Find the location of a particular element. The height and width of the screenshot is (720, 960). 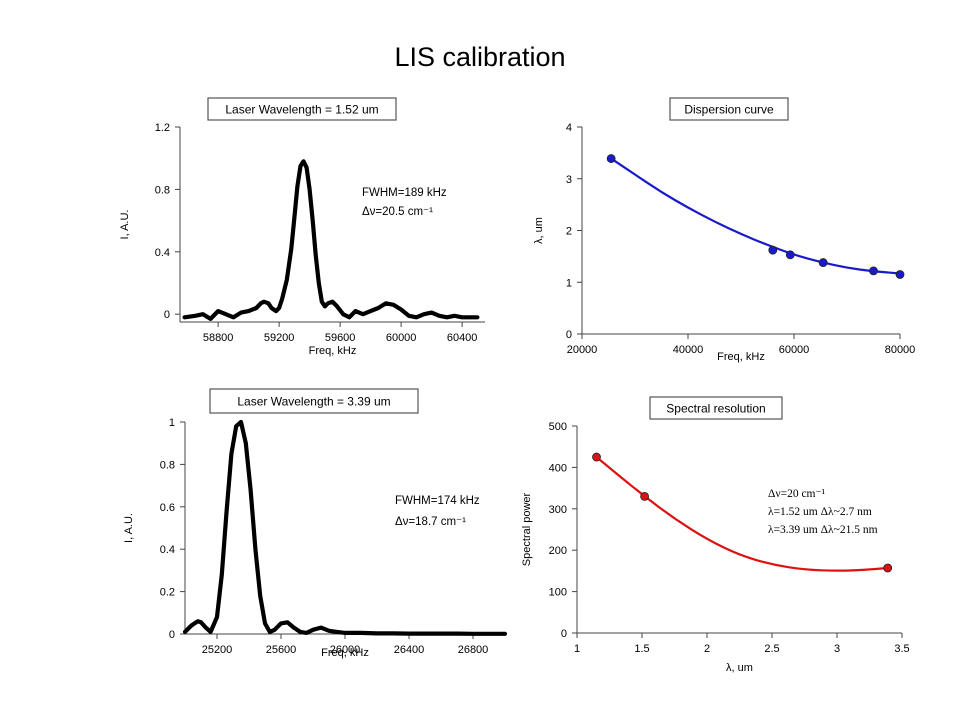

x-tick-label: 40000 is located at coordinates (688, 350).